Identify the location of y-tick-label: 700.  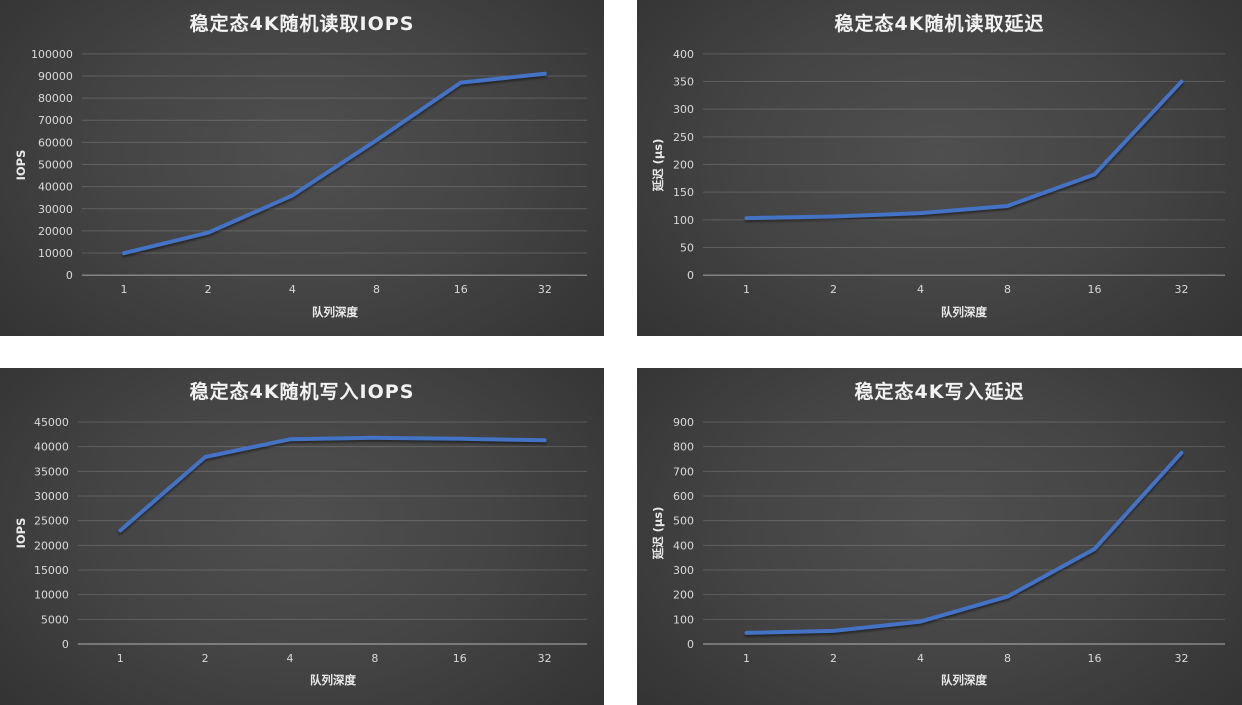
(683, 471).